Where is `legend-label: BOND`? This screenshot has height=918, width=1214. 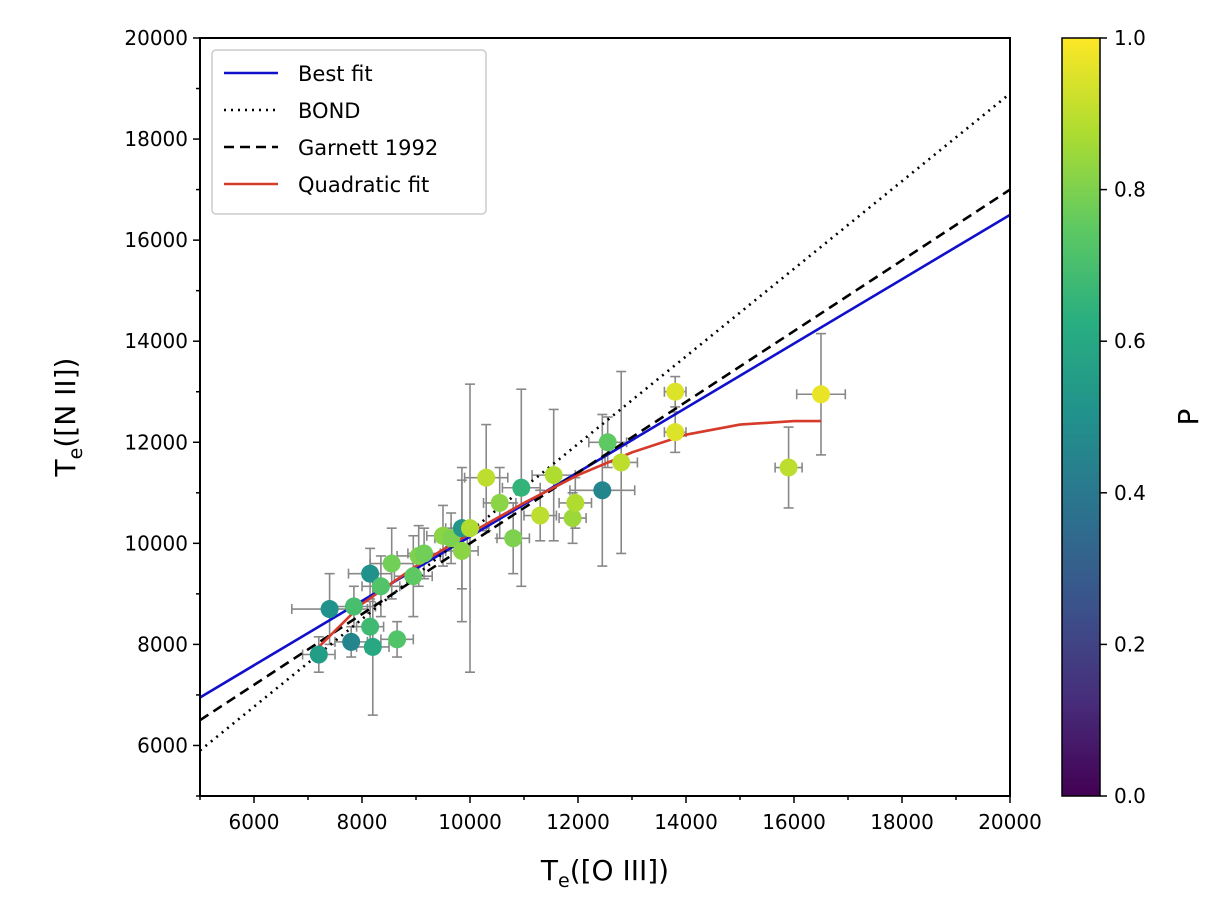
legend-label: BOND is located at coordinates (329, 111).